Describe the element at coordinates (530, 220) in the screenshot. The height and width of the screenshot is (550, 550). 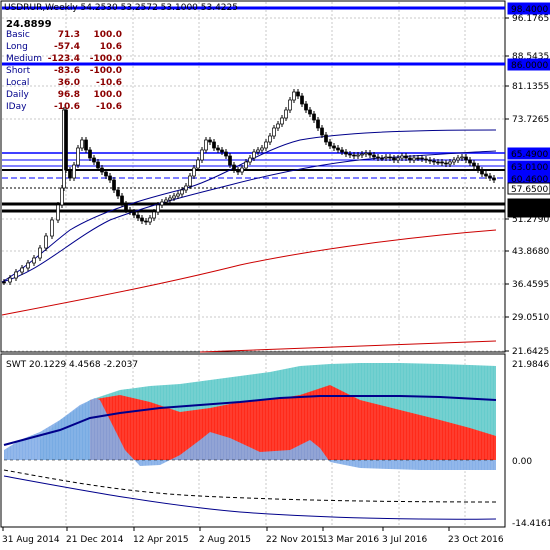
I see `price-tick-label: 51.2790` at that location.